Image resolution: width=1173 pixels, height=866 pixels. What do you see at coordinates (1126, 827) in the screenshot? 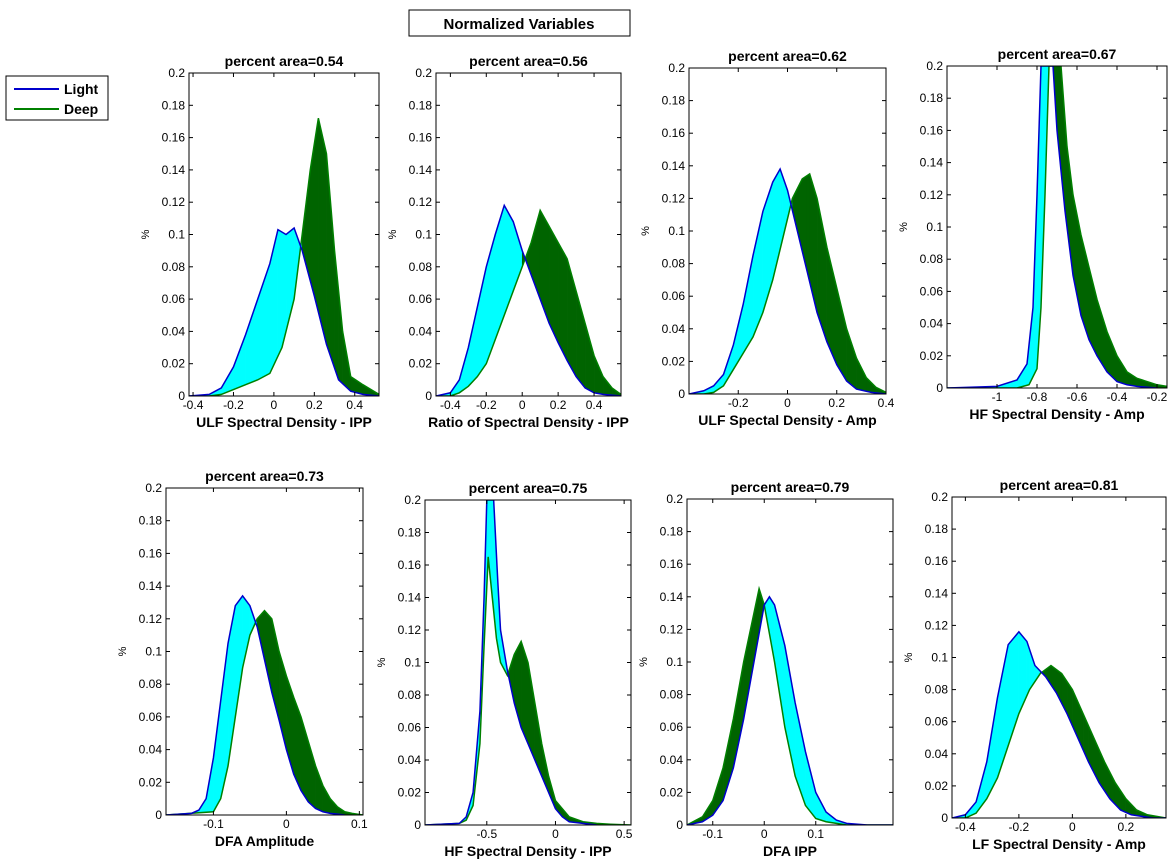
I see `x-tick-label: 0.2` at bounding box center [1126, 827].